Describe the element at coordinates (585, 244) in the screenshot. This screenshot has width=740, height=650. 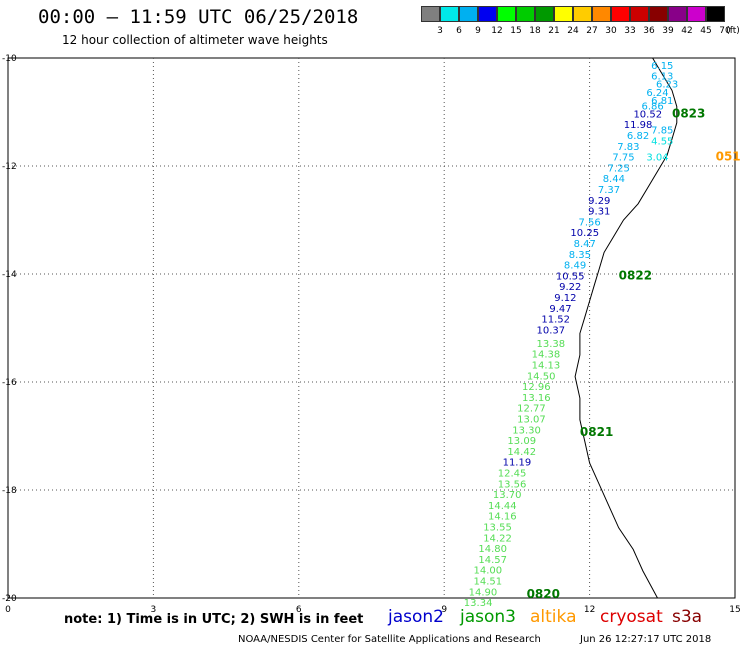
I see `wave-height-label: 8.47` at that location.